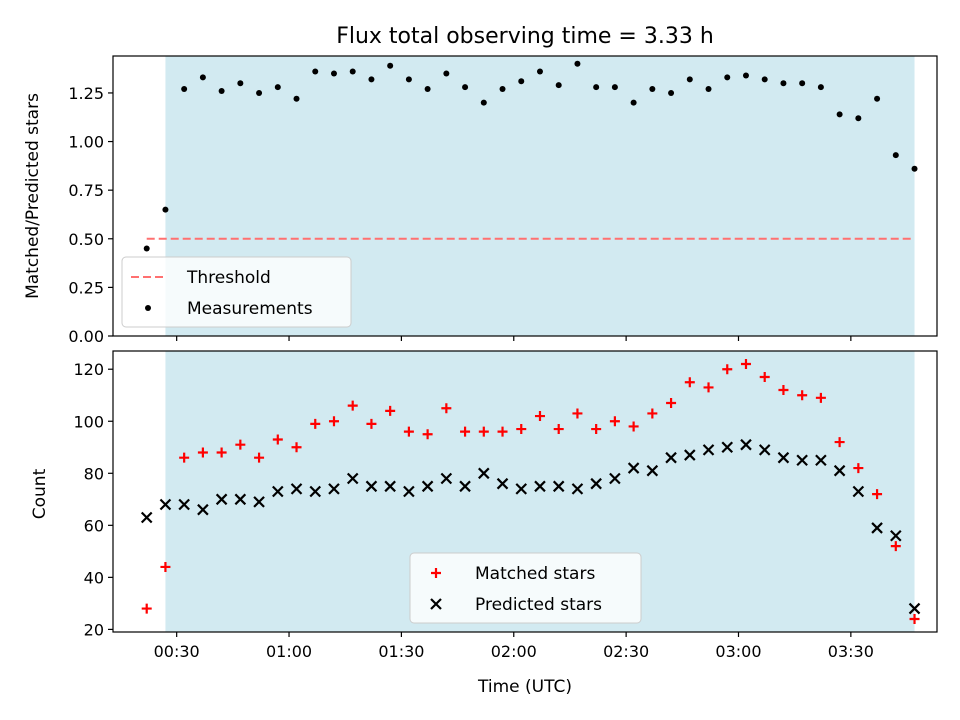  What do you see at coordinates (94, 525) in the screenshot?
I see `y-tick-label: 60` at bounding box center [94, 525].